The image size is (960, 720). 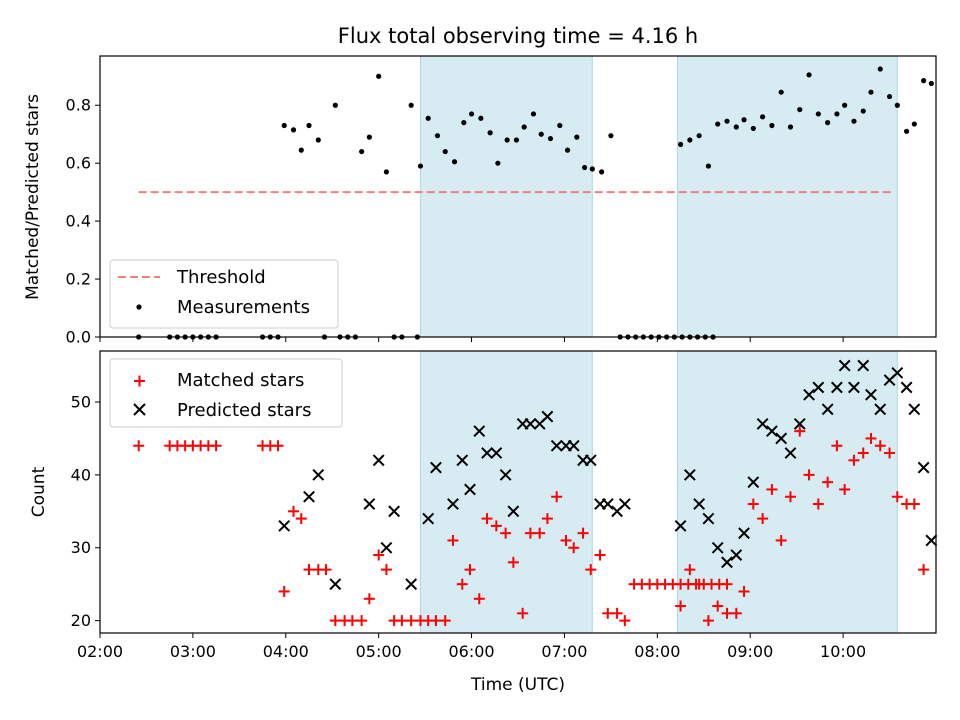 What do you see at coordinates (657, 651) in the screenshot?
I see `x-tick-label: 08:00` at bounding box center [657, 651].